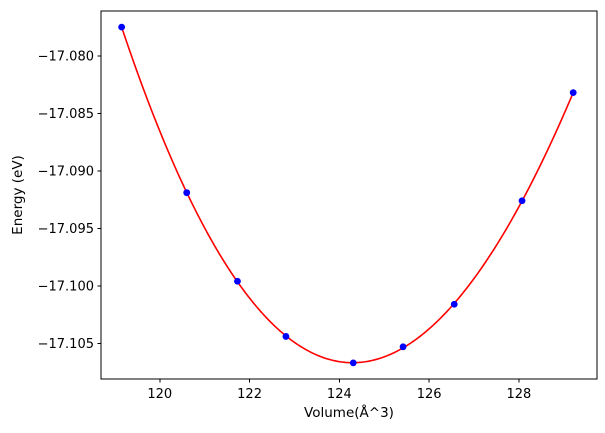 The image size is (605, 433). Describe the element at coordinates (66, 286) in the screenshot. I see `y-tick-label: −17.100` at that location.